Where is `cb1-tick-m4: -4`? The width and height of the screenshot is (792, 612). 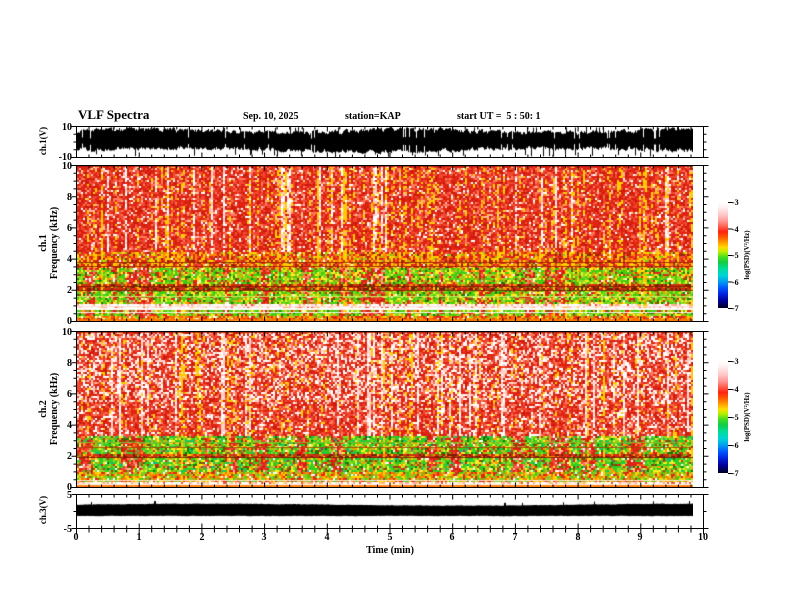
cb1-tick-m4: -4 is located at coordinates (735, 229).